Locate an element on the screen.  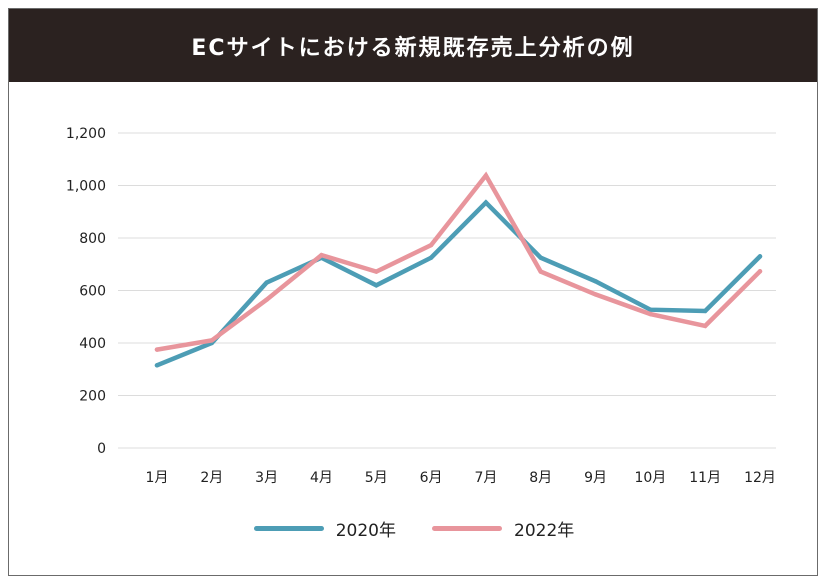
x-tick-label: 7月 is located at coordinates (485, 478).